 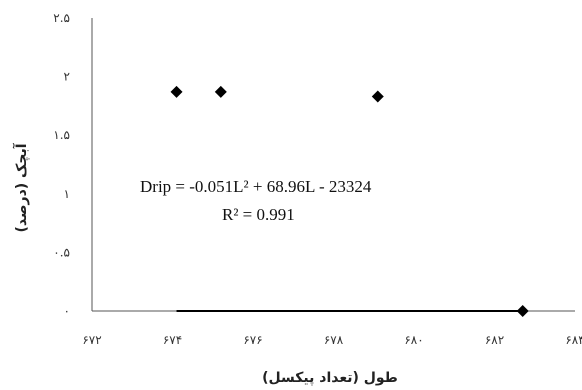 What do you see at coordinates (494, 340) in the screenshot?
I see `x-tick-label: ۶۸۲` at bounding box center [494, 340].